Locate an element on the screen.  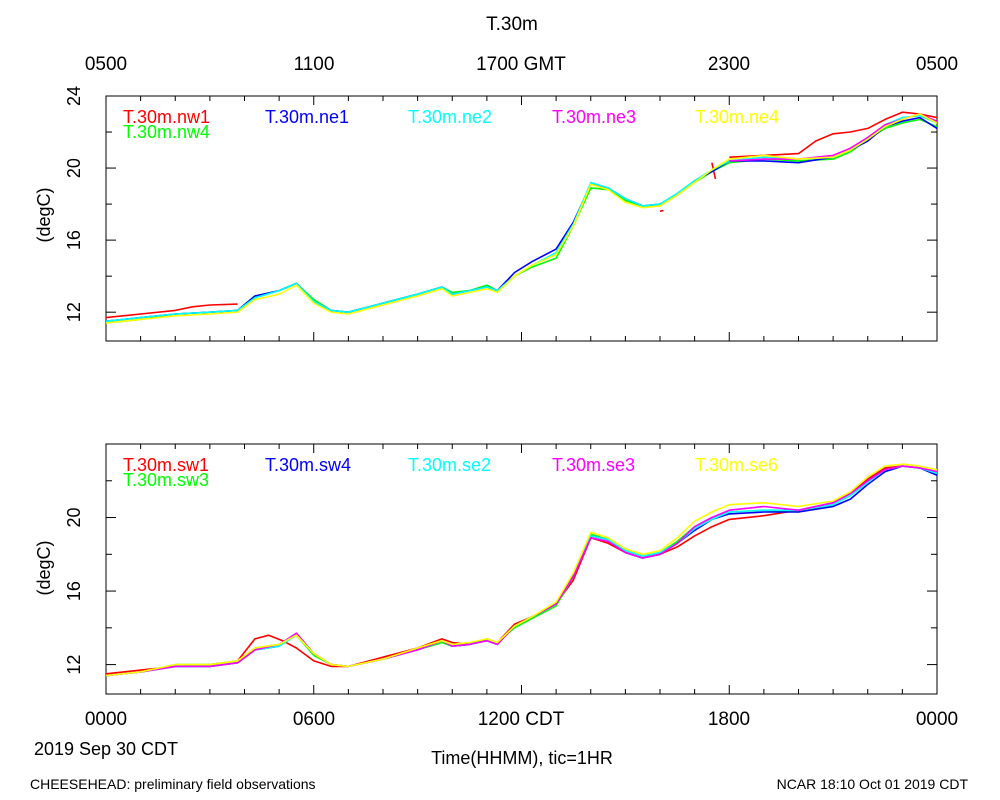
legend-entry: T.30m.nw1 is located at coordinates (166, 117).